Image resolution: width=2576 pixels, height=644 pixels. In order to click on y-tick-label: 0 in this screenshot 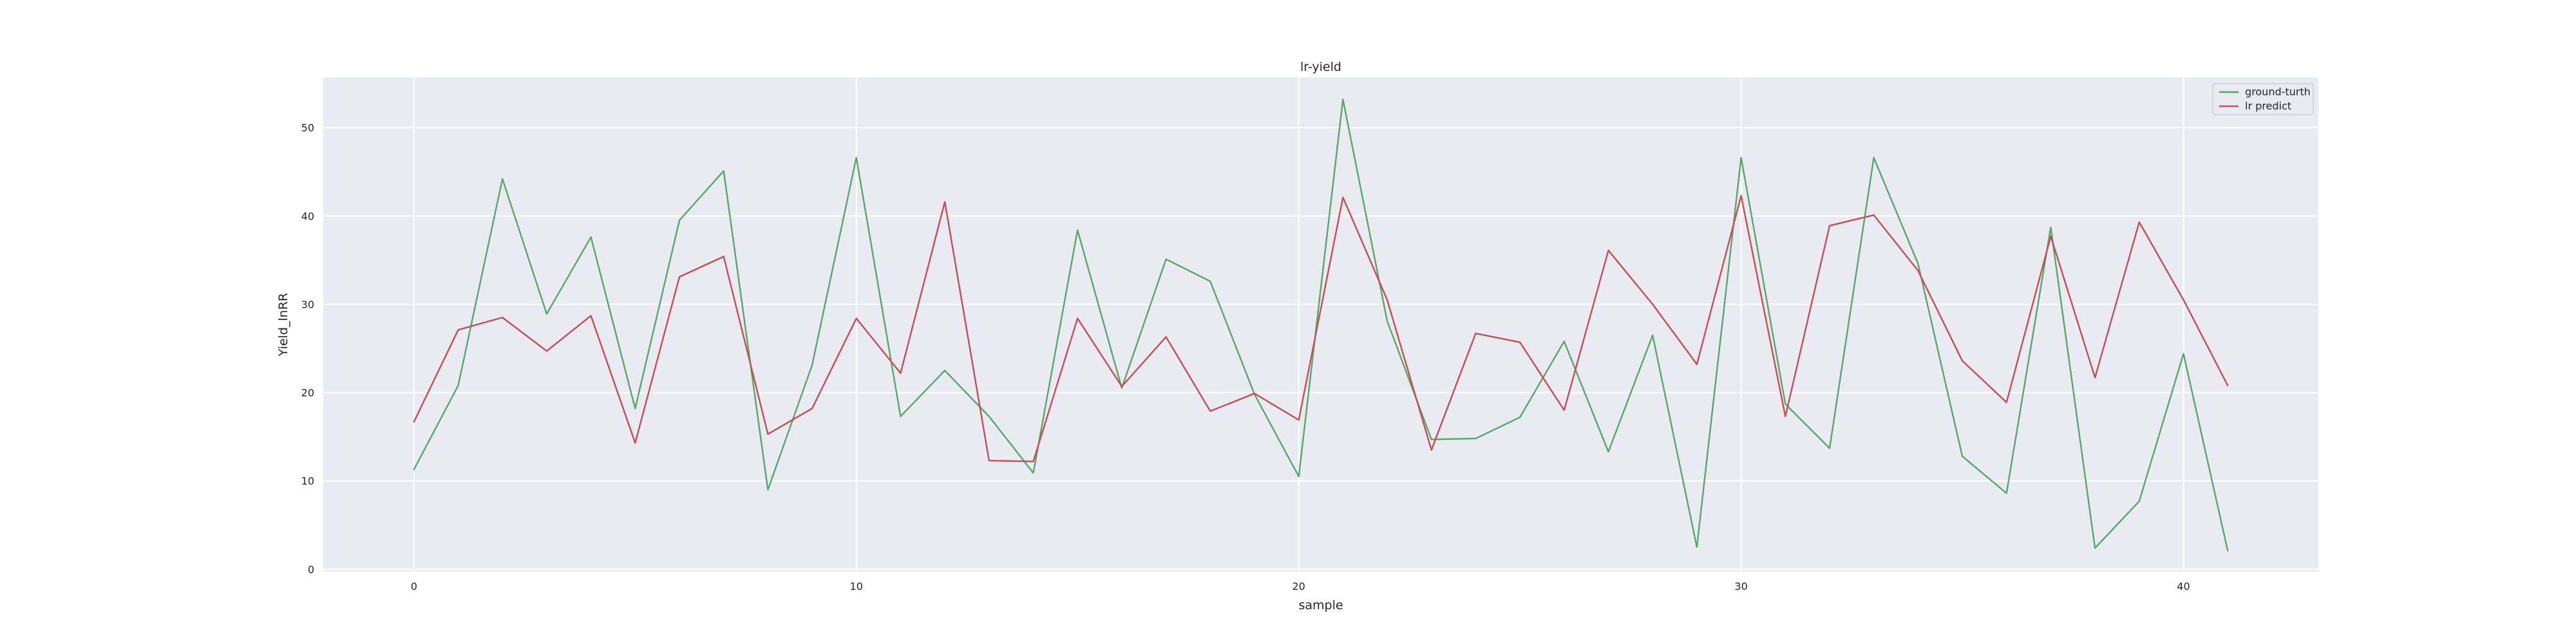, I will do `click(311, 570)`.